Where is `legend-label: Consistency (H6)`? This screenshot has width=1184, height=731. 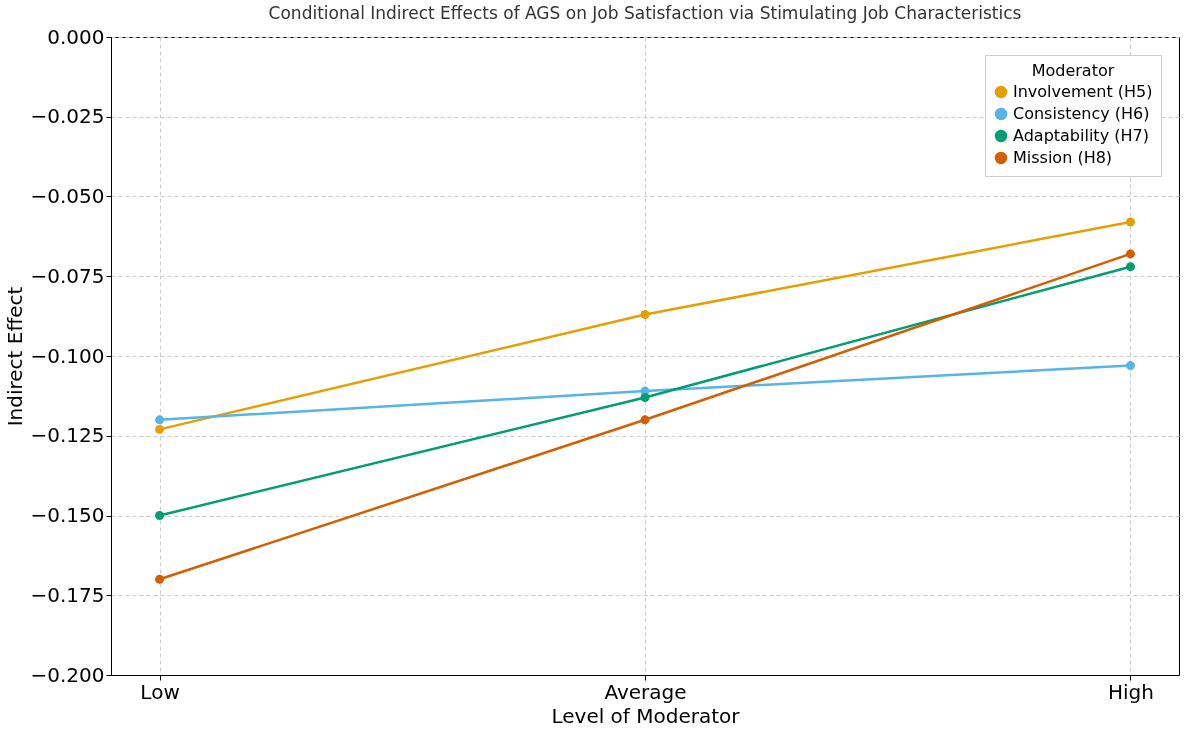
legend-label: Consistency (H6) is located at coordinates (1081, 113).